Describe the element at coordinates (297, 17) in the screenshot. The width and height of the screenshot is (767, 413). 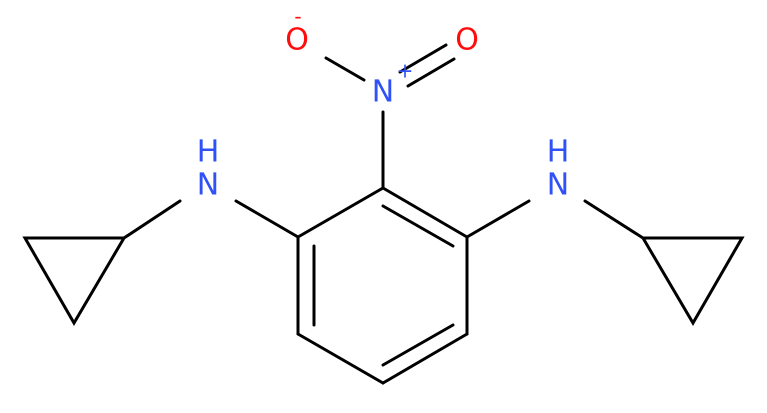
I see `charge: -` at that location.